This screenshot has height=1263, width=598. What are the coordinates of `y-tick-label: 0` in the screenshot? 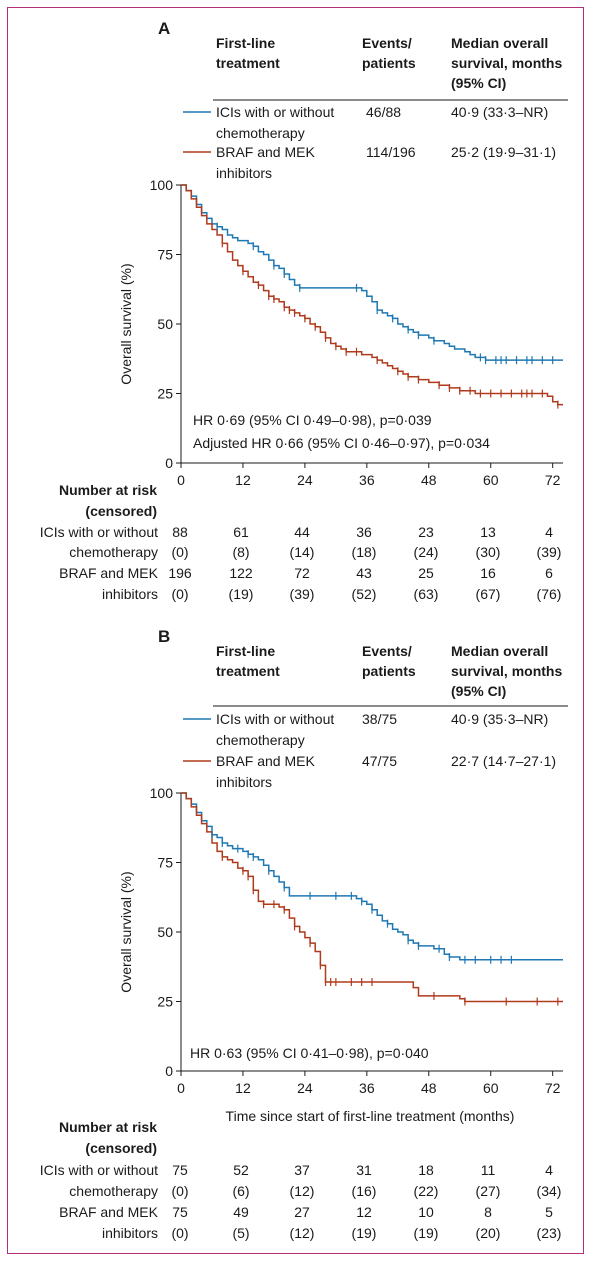 It's located at (169, 463).